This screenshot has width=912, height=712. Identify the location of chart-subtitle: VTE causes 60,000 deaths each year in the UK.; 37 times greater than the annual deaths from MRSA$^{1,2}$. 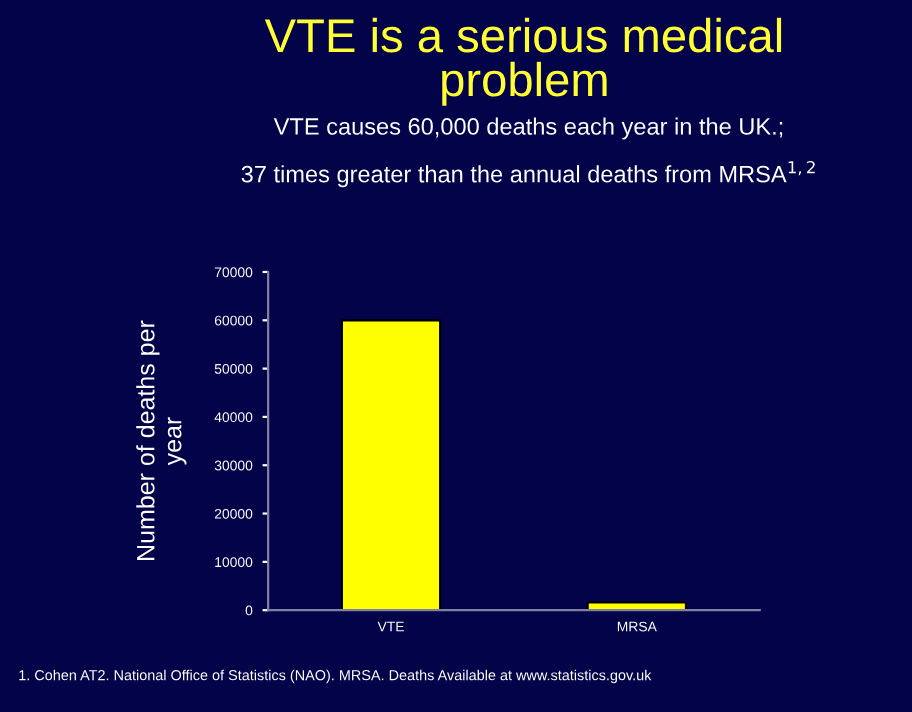
(528, 152).